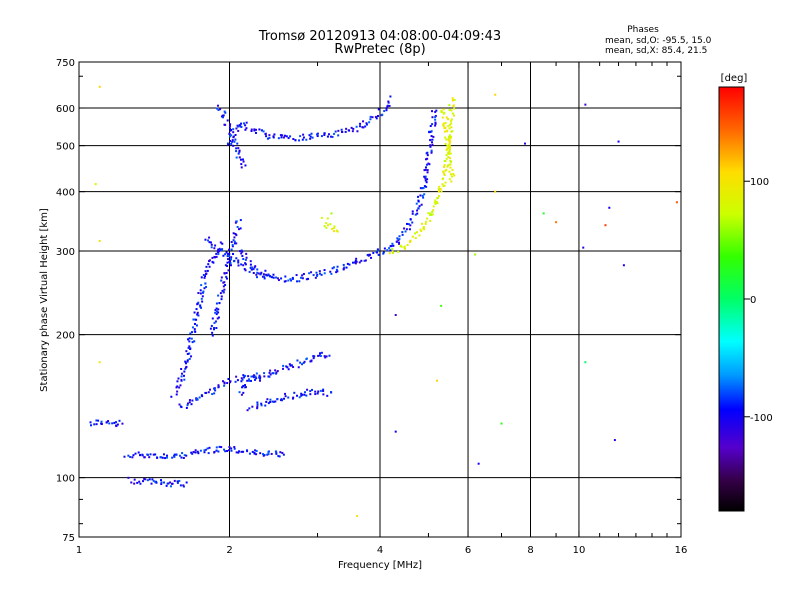 Image resolution: width=800 pixels, height=600 pixels. I want to click on chart-title: Tromsø 20120913 04:08:00-04:09:43, so click(379, 36).